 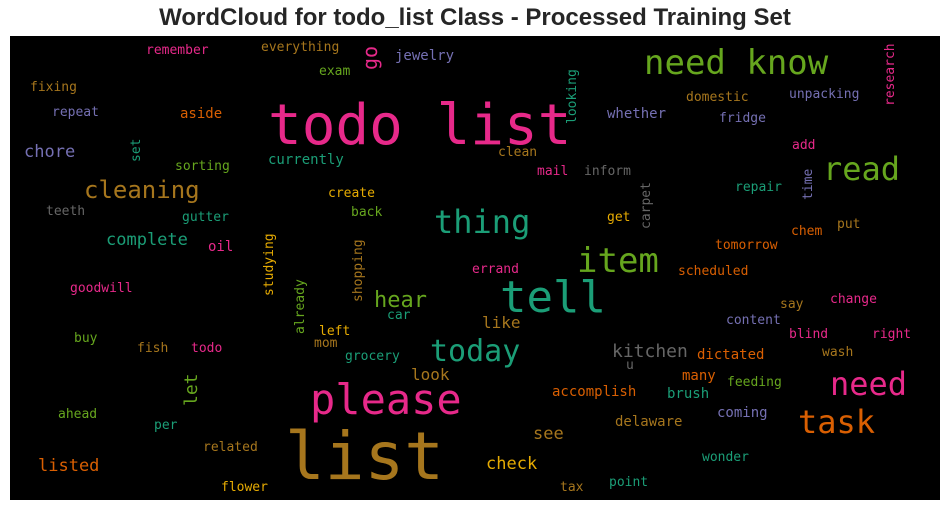 I want to click on word-accomplish: accomplish, so click(x=594, y=392).